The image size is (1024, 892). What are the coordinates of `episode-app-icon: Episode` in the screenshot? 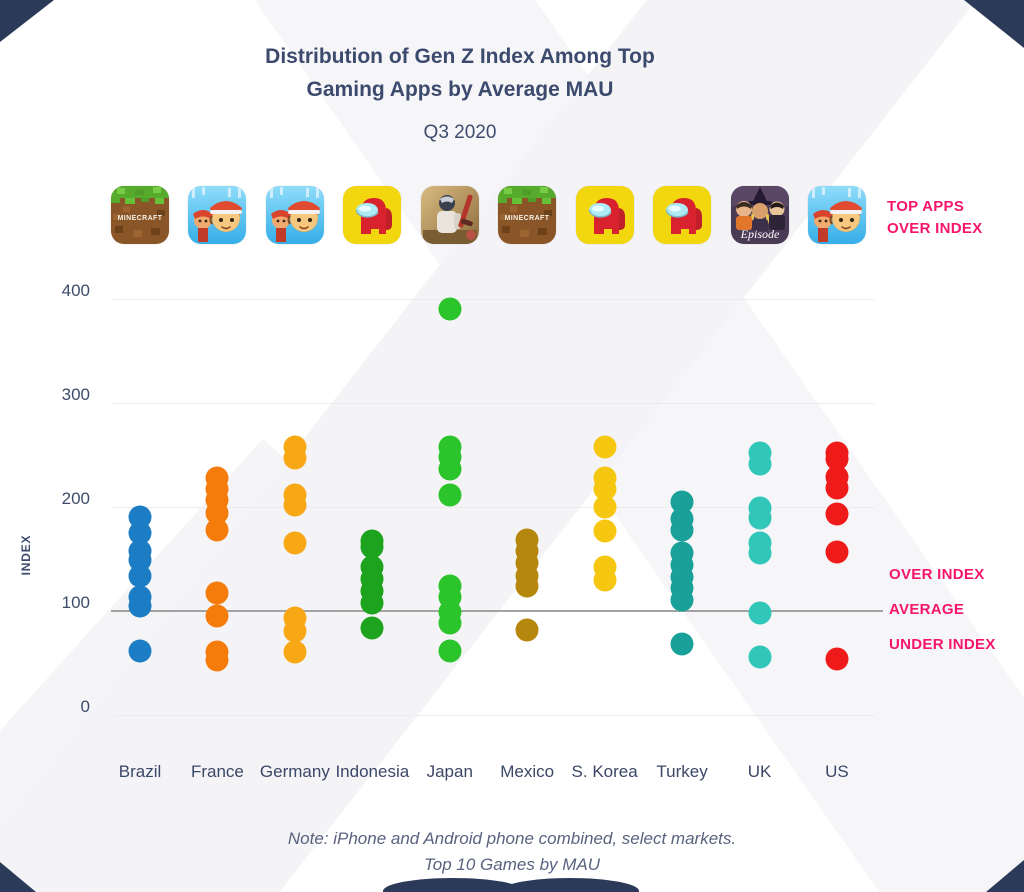 It's located at (759, 215).